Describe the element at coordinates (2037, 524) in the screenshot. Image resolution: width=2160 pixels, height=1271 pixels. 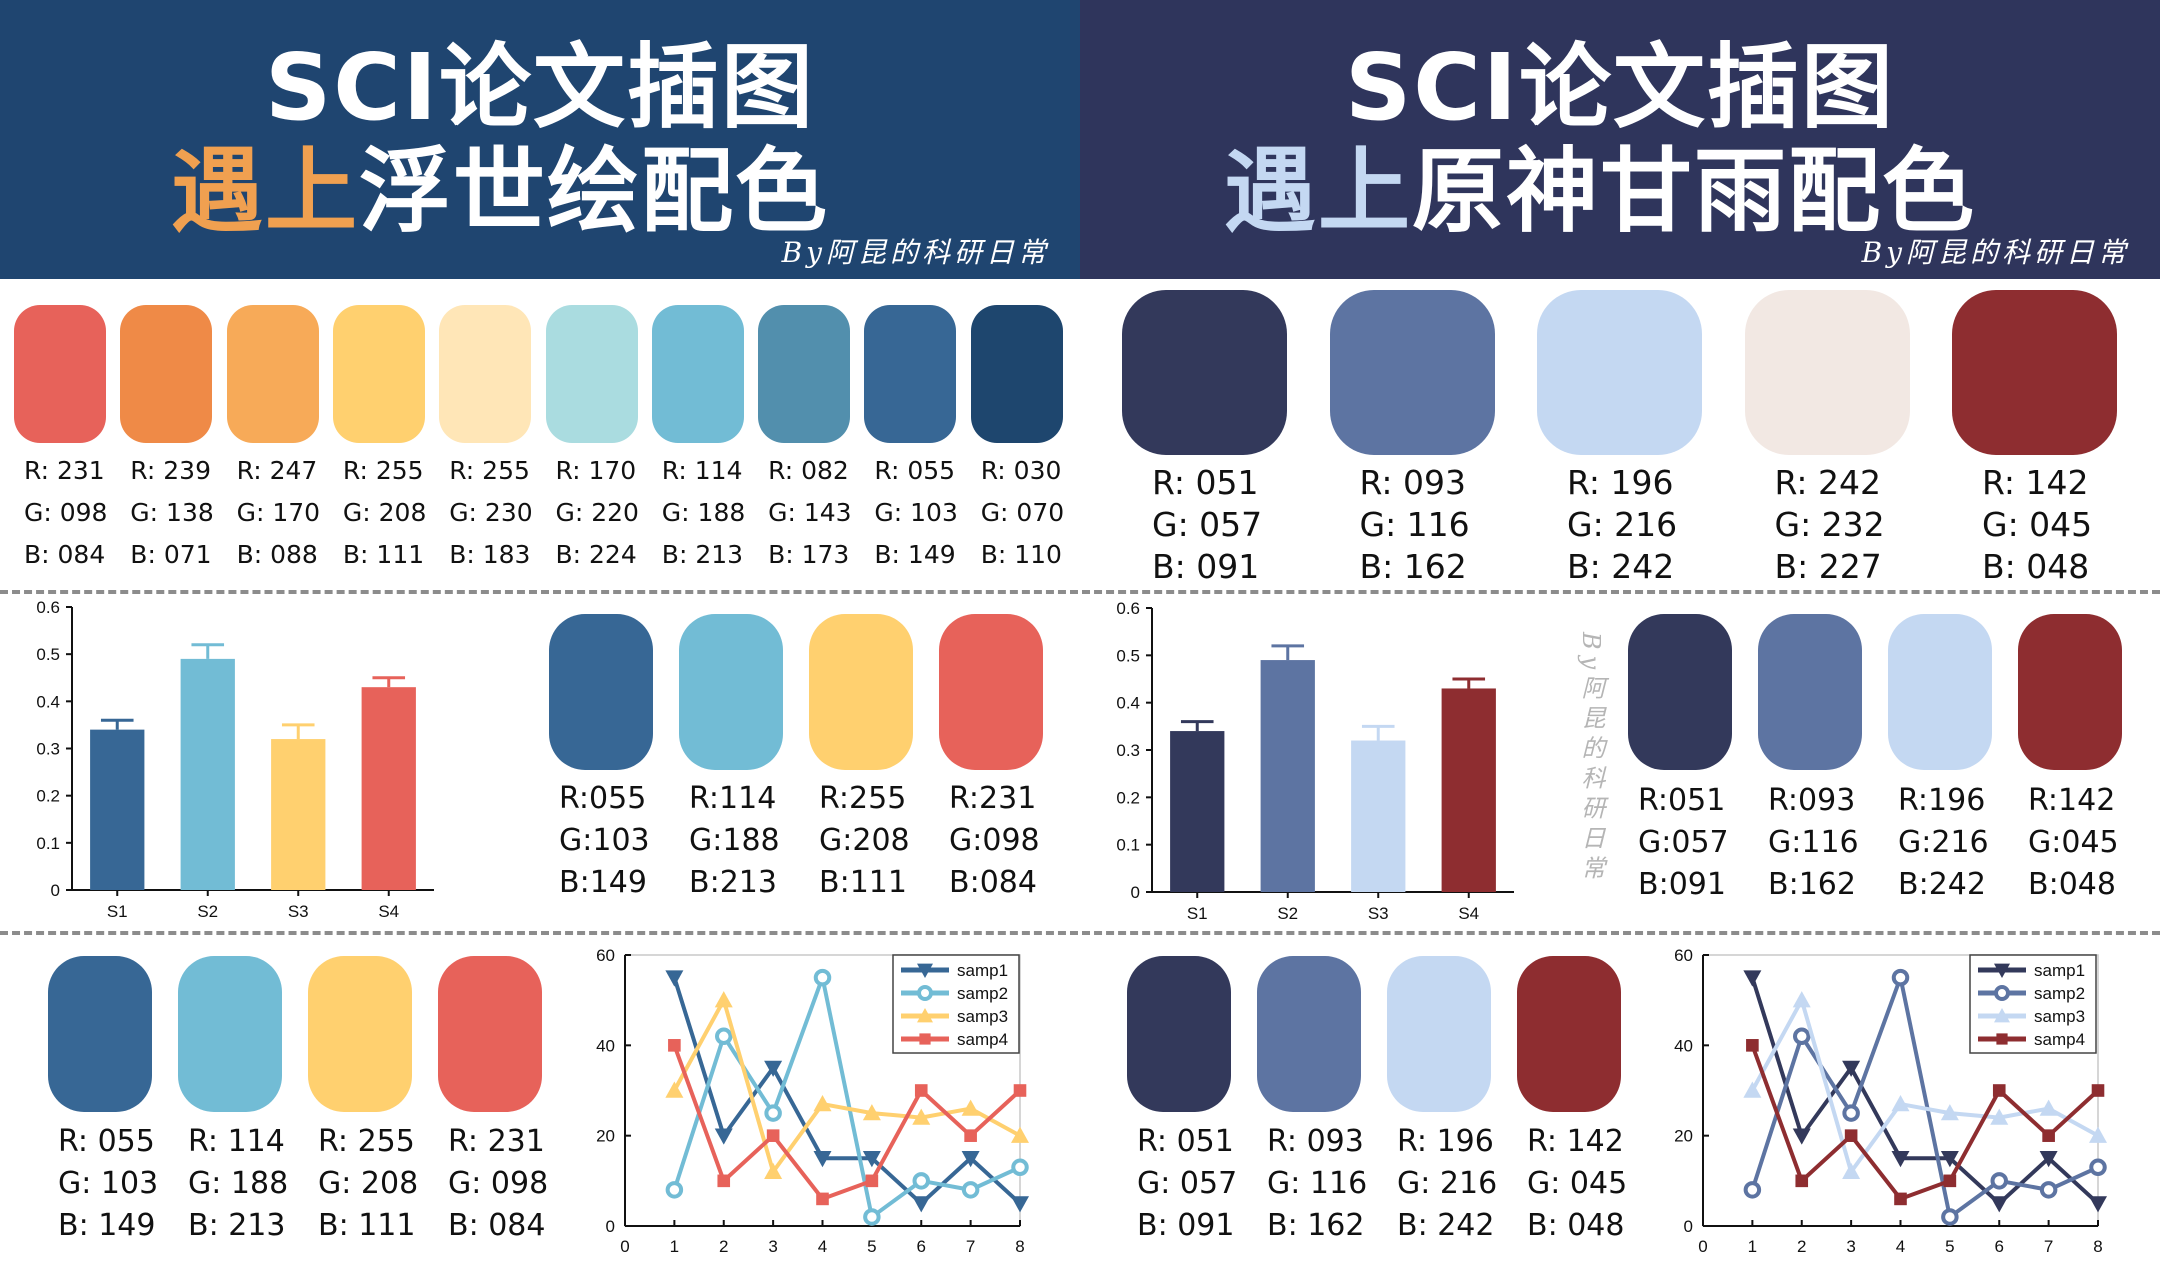
I see `right-top-swatch-5-g-value: G: 045` at that location.